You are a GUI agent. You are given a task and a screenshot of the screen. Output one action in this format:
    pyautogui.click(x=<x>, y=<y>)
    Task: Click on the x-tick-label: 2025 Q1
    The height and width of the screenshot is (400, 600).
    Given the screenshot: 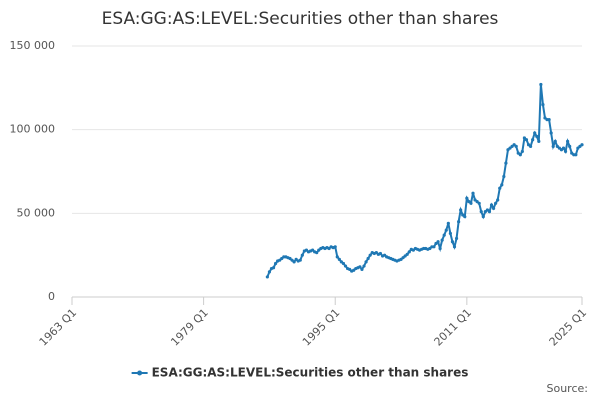 What is the action you would take?
    pyautogui.click(x=568, y=327)
    